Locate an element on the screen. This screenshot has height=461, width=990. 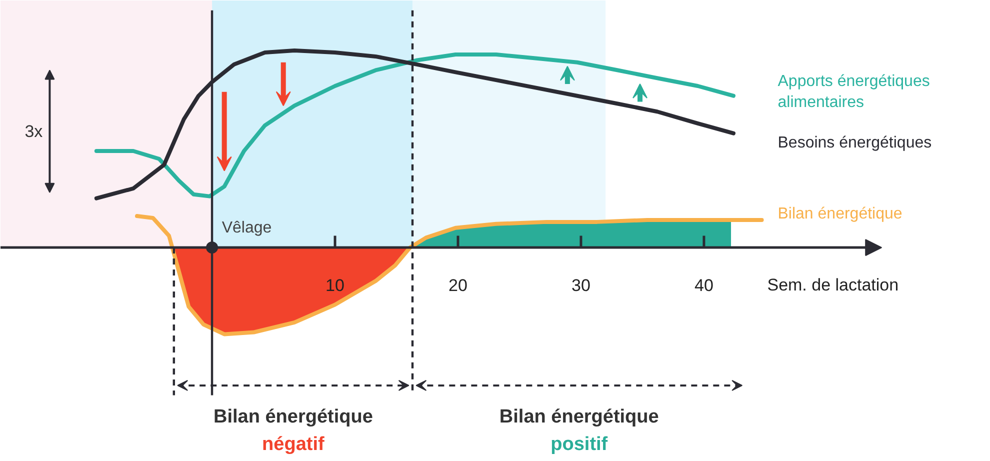
text: positif is located at coordinates (579, 445).